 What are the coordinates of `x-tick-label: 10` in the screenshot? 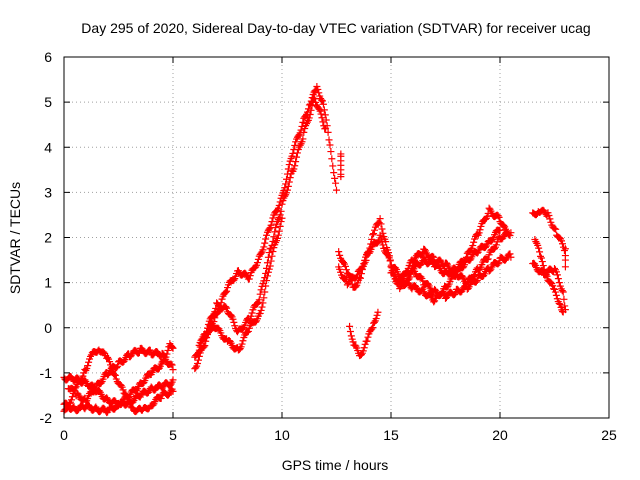 It's located at (282, 435).